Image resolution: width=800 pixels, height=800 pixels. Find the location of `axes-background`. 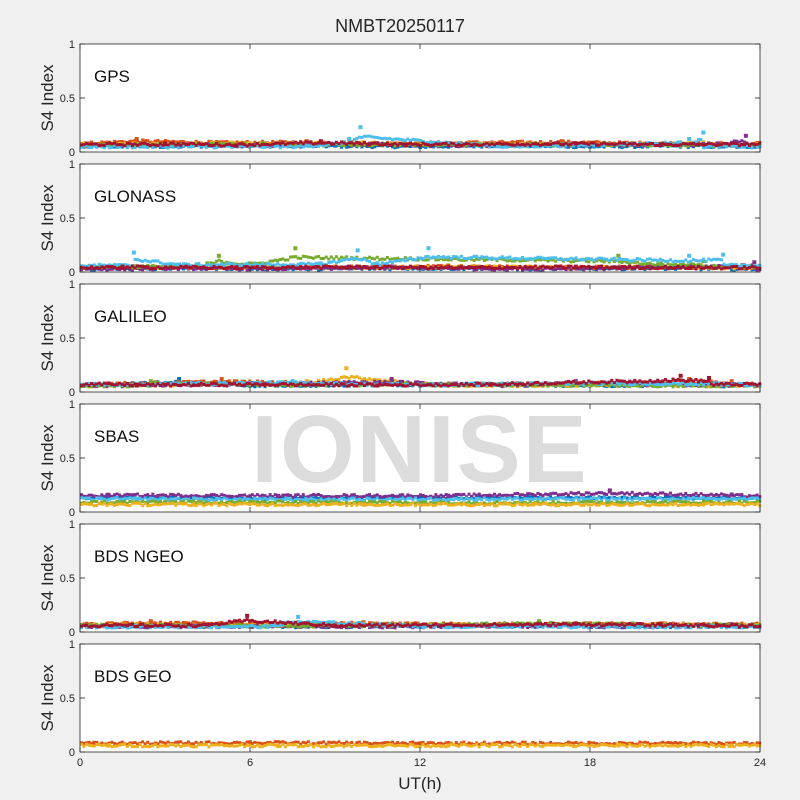

axes-background is located at coordinates (420, 218).